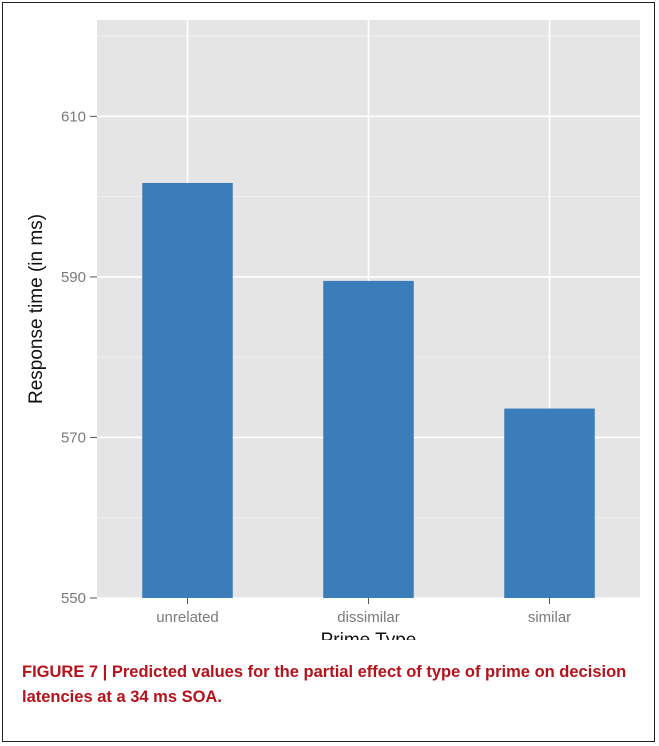  What do you see at coordinates (187, 390) in the screenshot?
I see `bar-unrelated` at bounding box center [187, 390].